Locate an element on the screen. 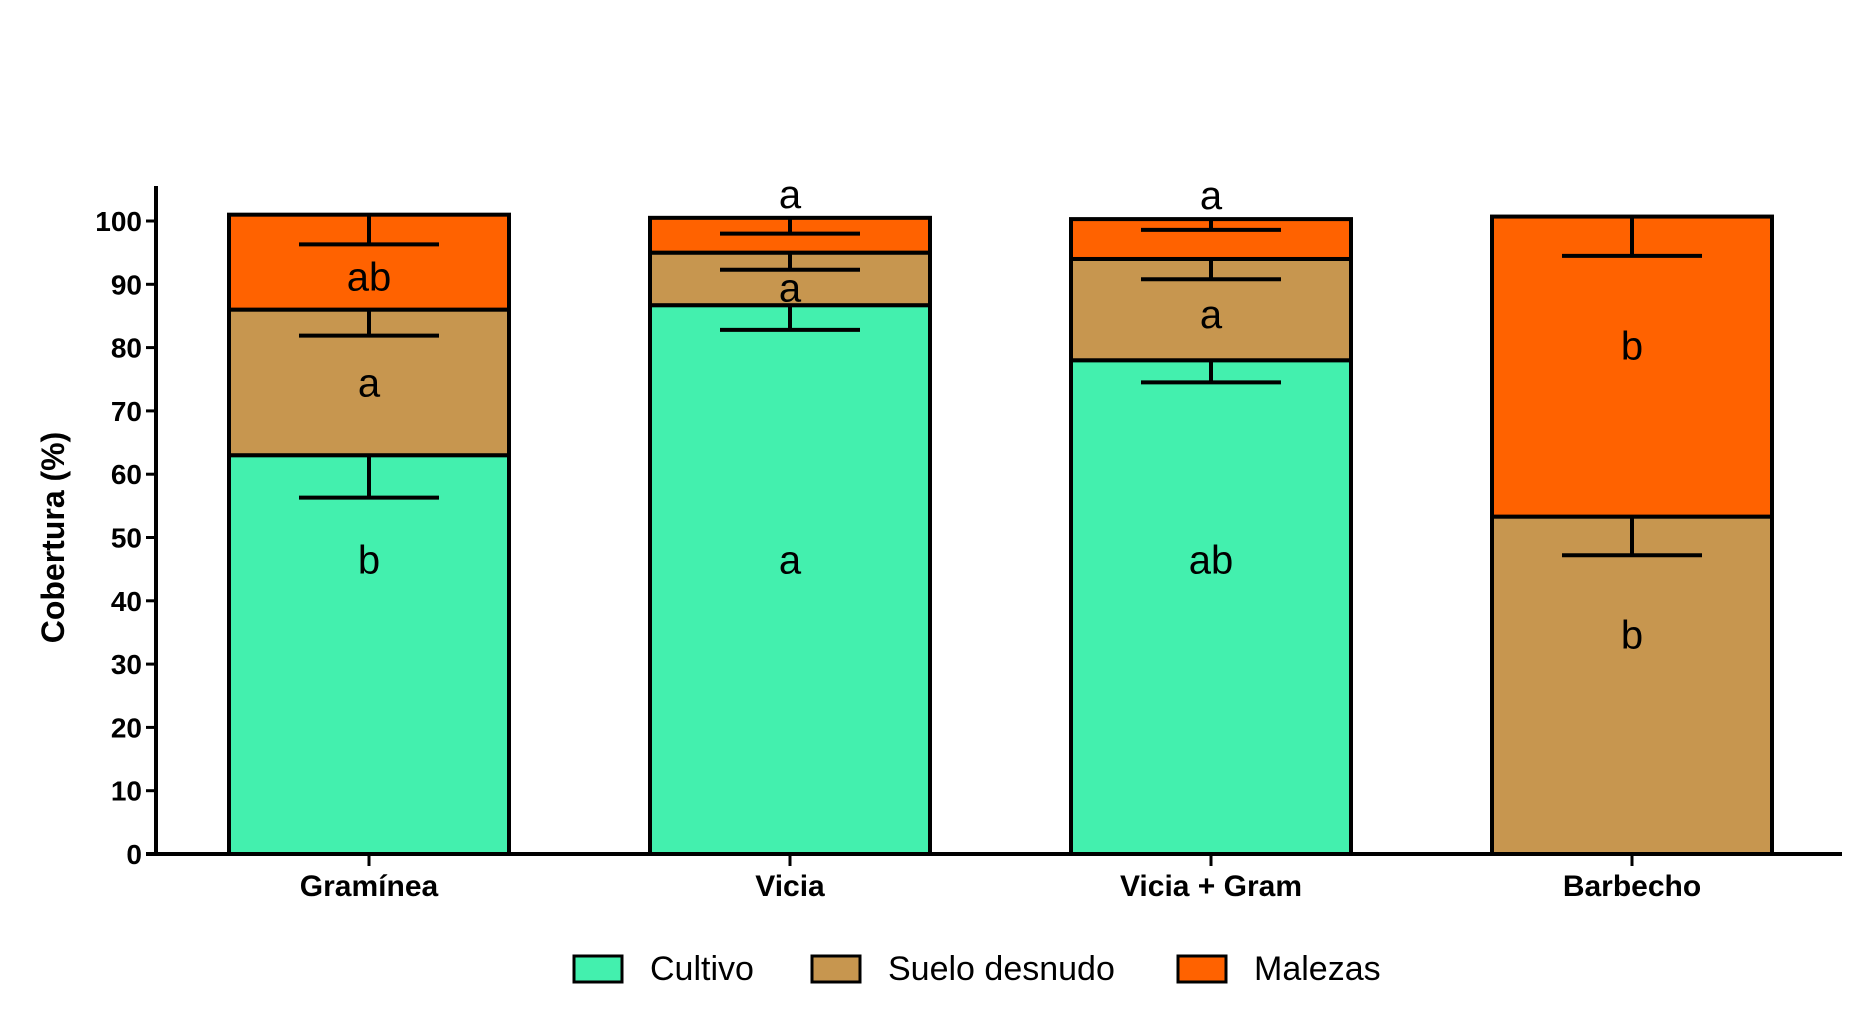  x-tick-label: Vicia is located at coordinates (790, 886).